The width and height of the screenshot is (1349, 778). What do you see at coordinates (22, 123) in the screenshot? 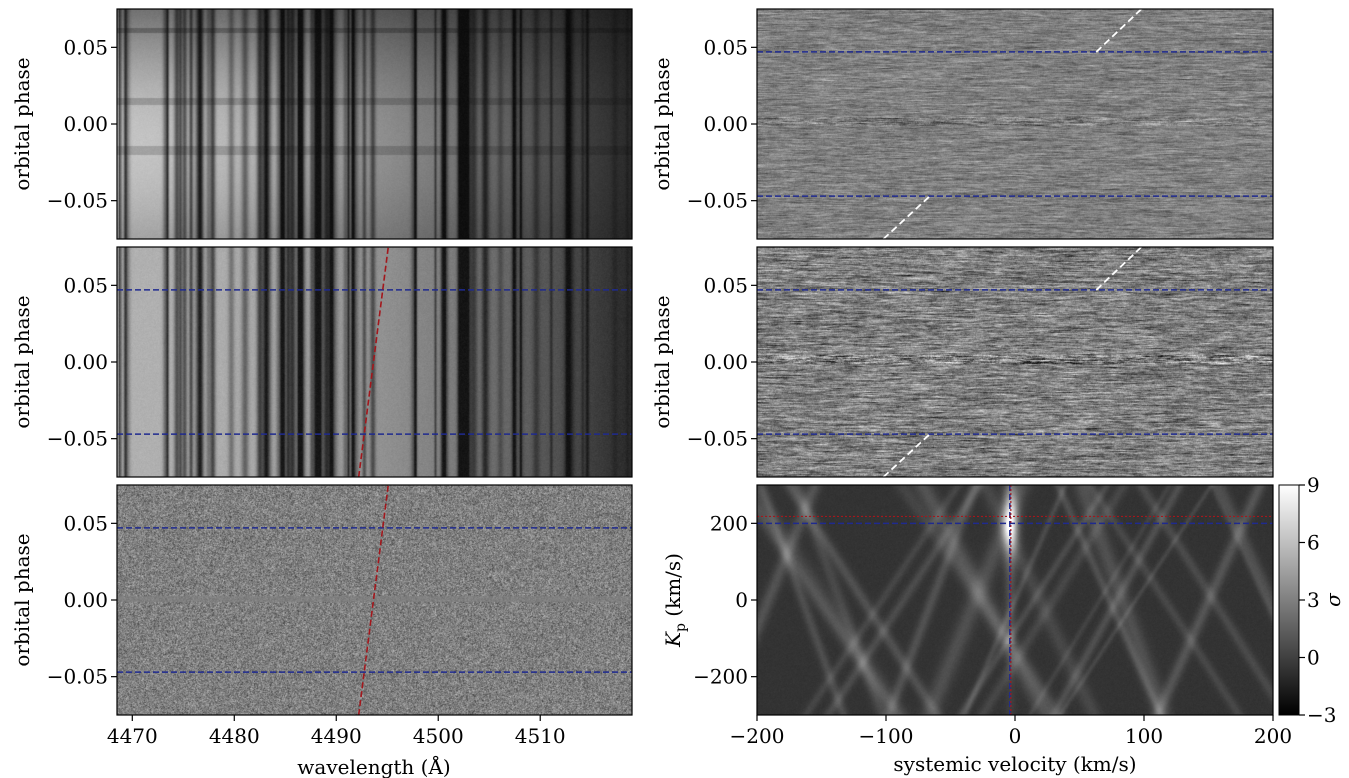
I see `raw-spectra-ylabel: orbital phase` at bounding box center [22, 123].